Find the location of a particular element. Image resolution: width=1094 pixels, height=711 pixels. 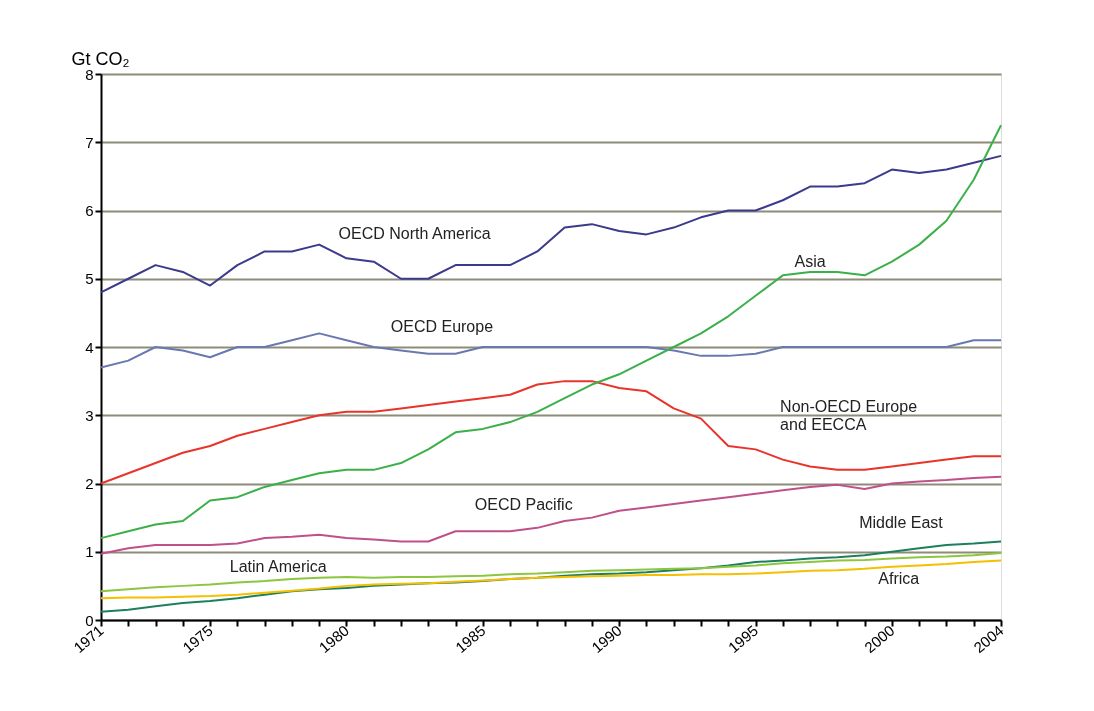

y-tick-label: 1 is located at coordinates (89, 552).